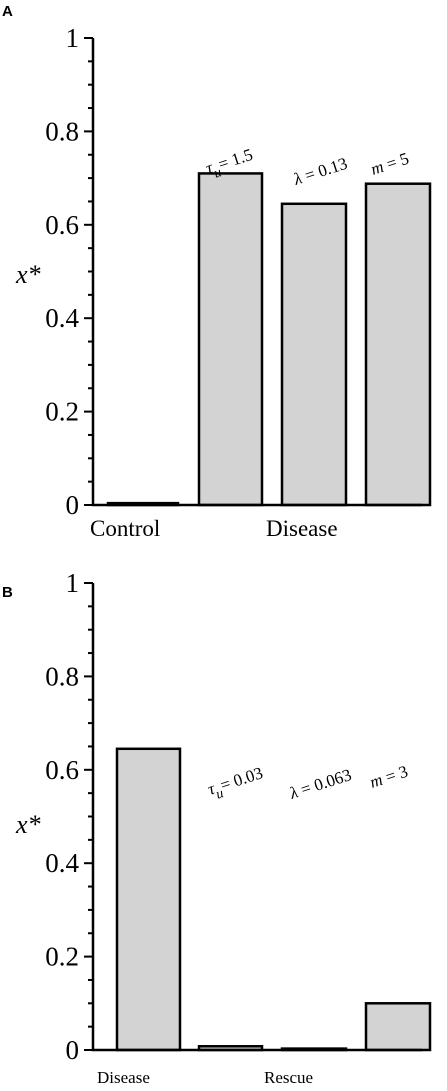 The width and height of the screenshot is (447, 1091). Describe the element at coordinates (62, 318) in the screenshot. I see `panel-a-ytick-label-2: 0.4` at that location.